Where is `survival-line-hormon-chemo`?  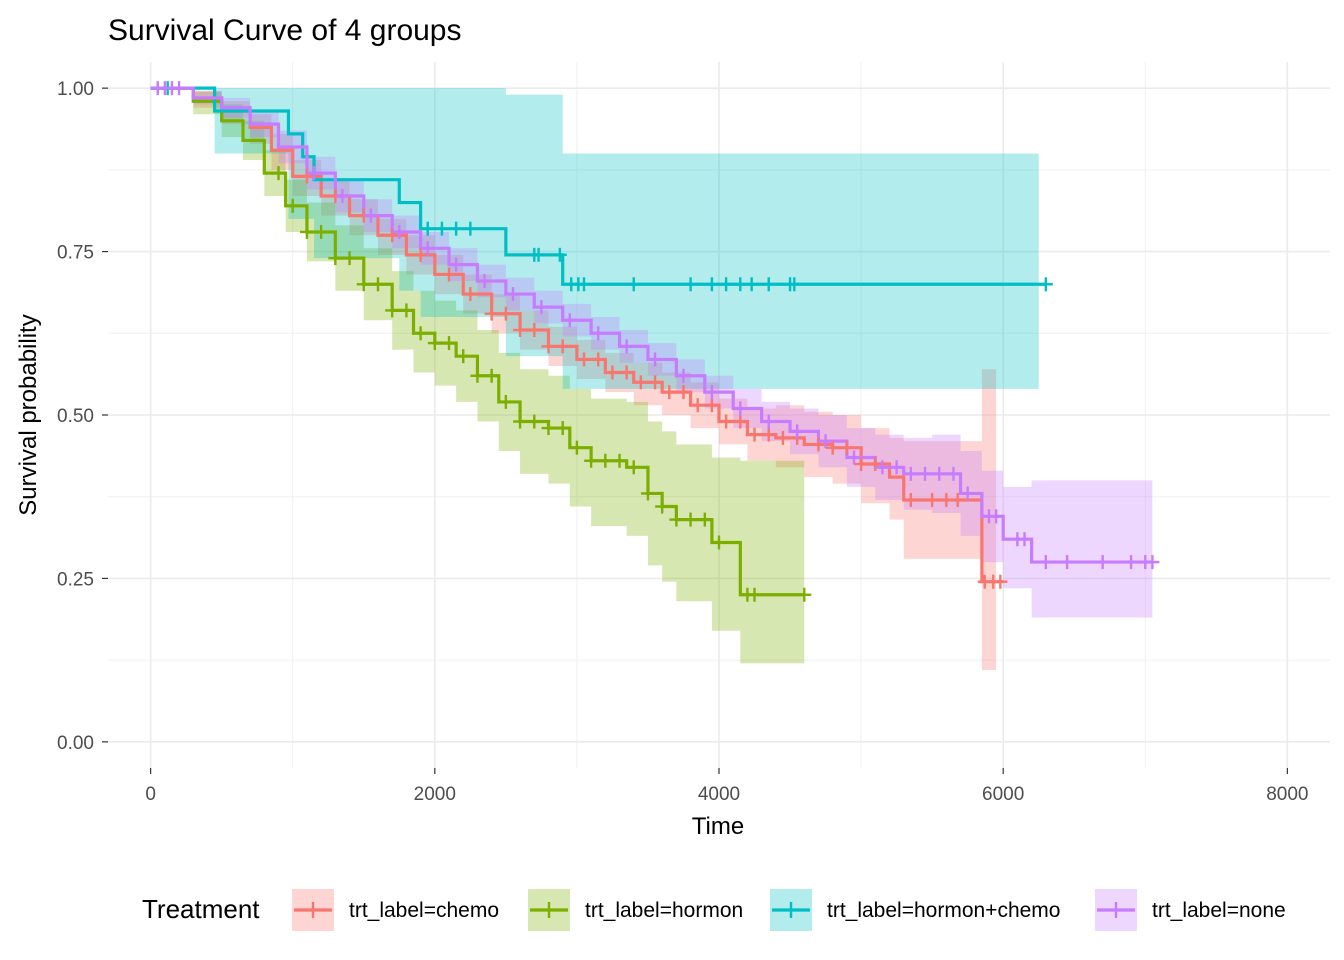 survival-line-hormon-chemo is located at coordinates (598, 186).